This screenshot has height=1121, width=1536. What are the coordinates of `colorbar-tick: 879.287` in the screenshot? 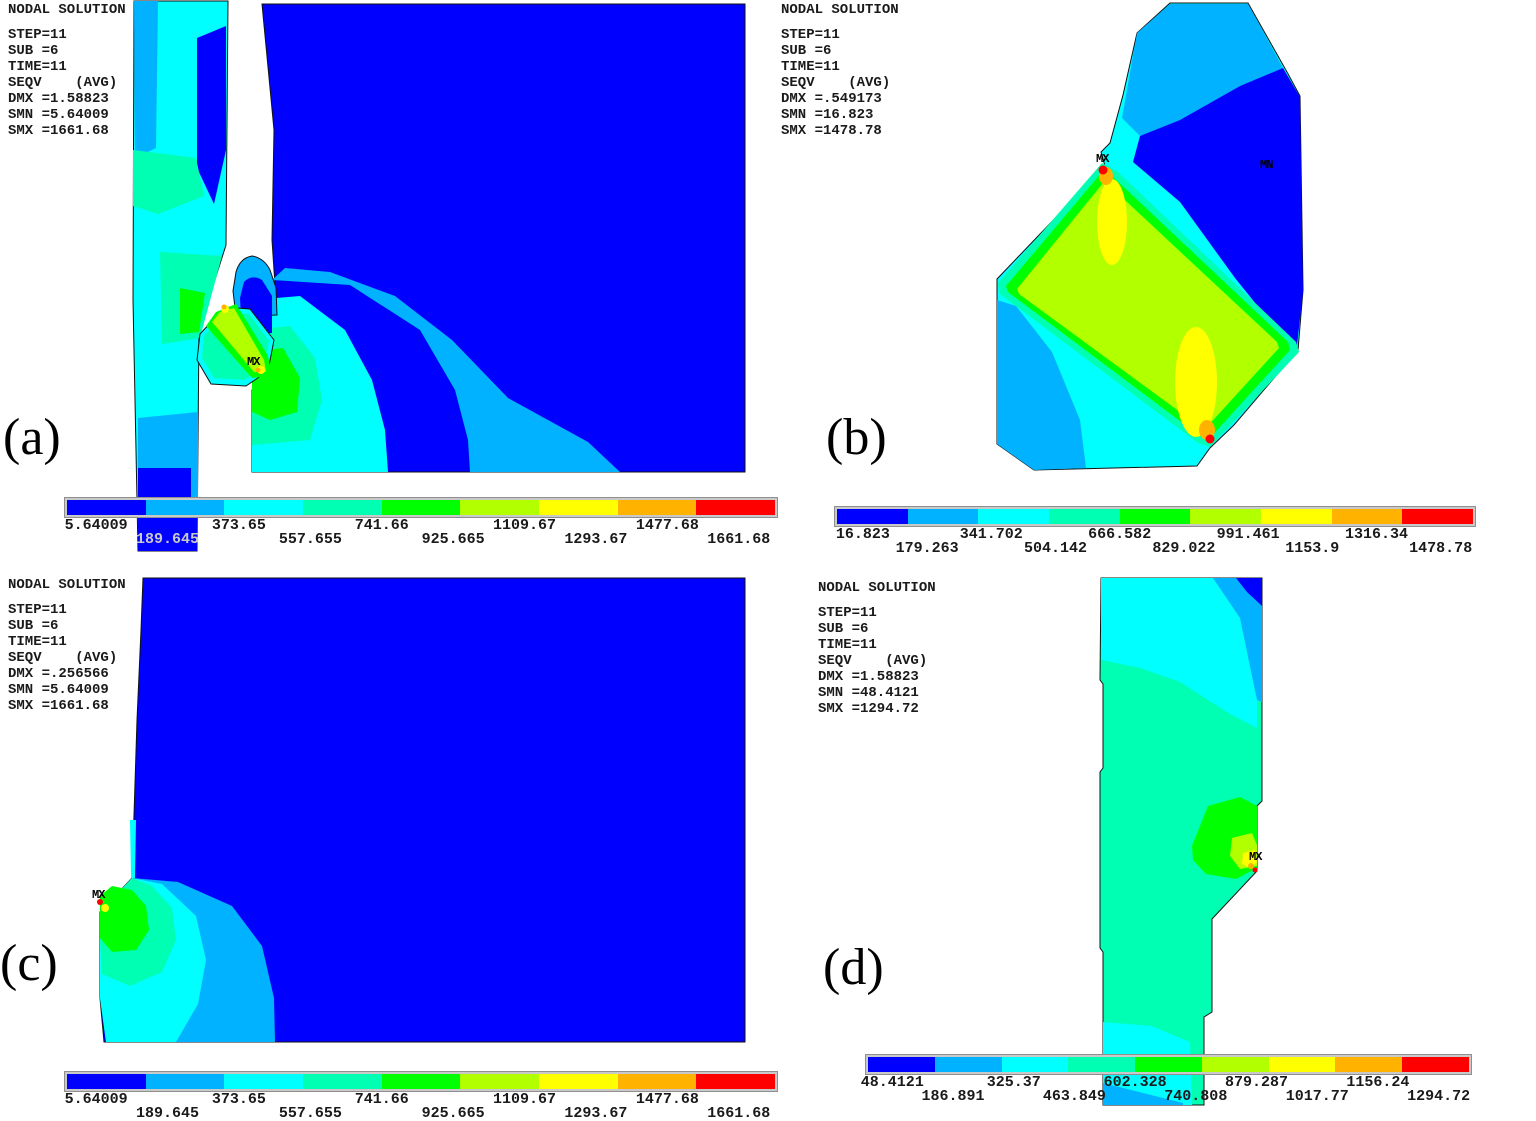 It's located at (1256, 1082).